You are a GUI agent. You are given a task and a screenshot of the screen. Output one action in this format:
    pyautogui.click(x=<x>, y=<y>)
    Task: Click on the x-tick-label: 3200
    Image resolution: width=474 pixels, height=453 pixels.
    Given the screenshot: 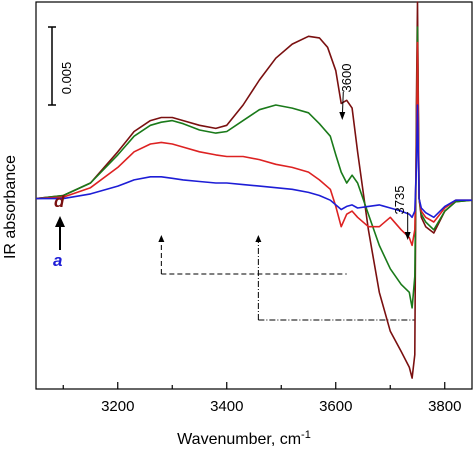 What is the action you would take?
    pyautogui.click(x=117, y=406)
    